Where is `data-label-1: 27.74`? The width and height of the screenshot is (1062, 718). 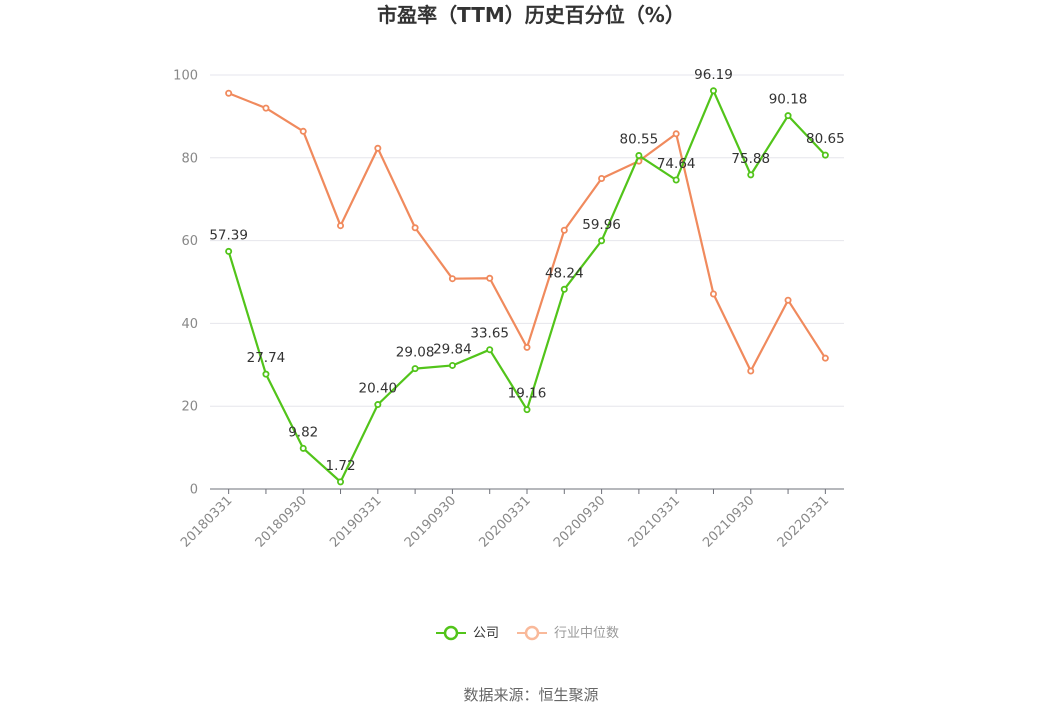 data-label-1: 27.74 is located at coordinates (266, 358).